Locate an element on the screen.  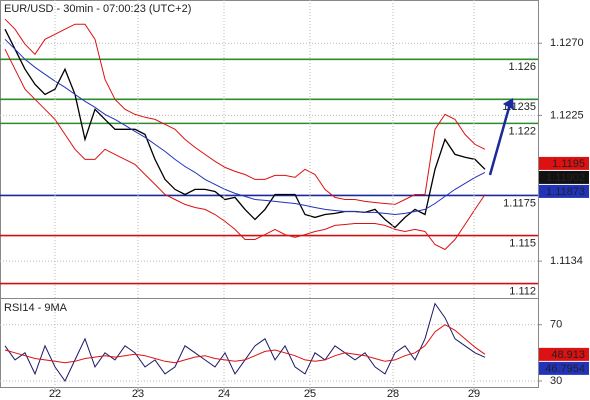
y-tick-label: 30 is located at coordinates (556, 381).